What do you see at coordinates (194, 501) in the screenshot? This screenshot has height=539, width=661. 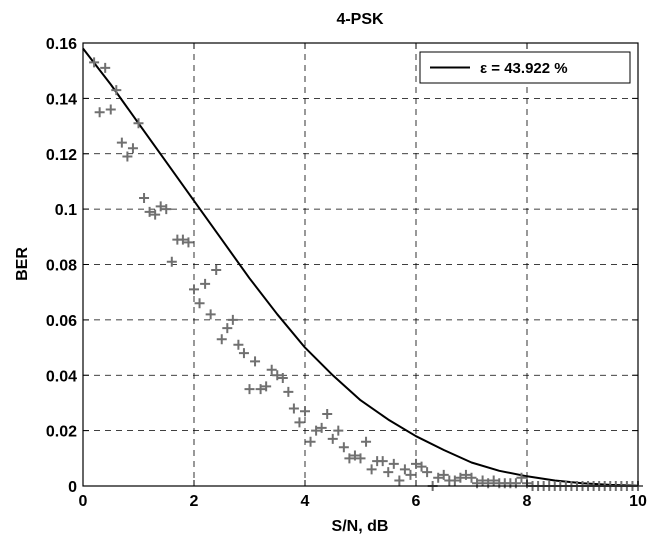 I see `x-tick-label: 2` at bounding box center [194, 501].